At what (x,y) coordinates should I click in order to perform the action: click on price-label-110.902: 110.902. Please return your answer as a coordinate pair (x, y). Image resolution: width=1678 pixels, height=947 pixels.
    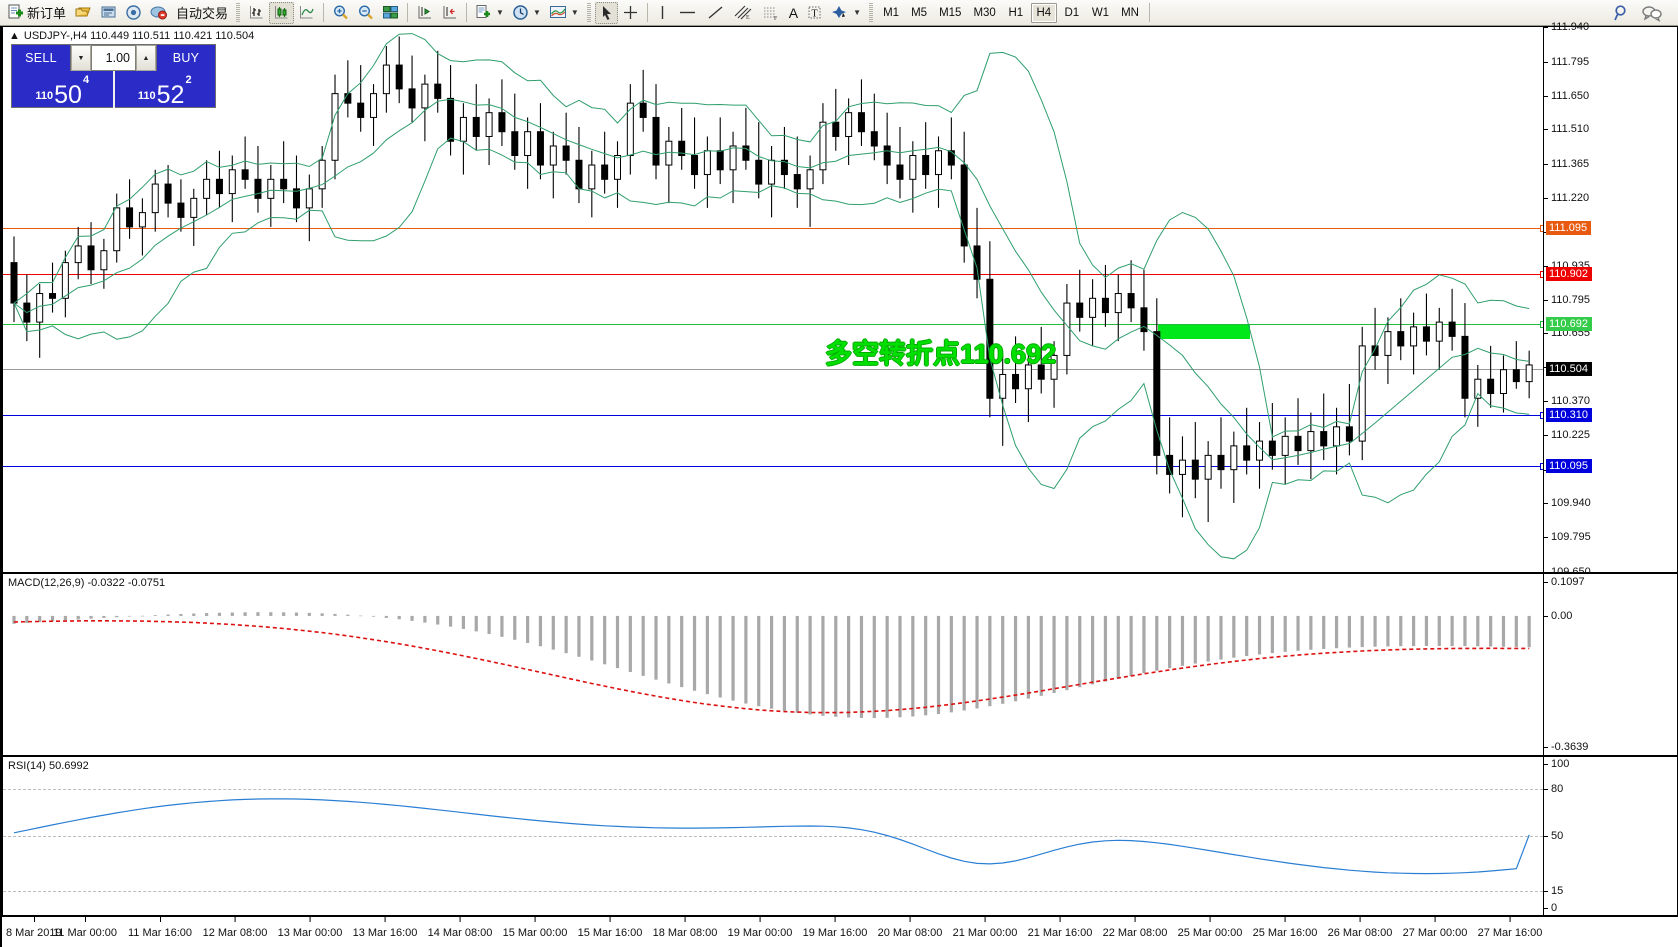
    Looking at the image, I should click on (1569, 274).